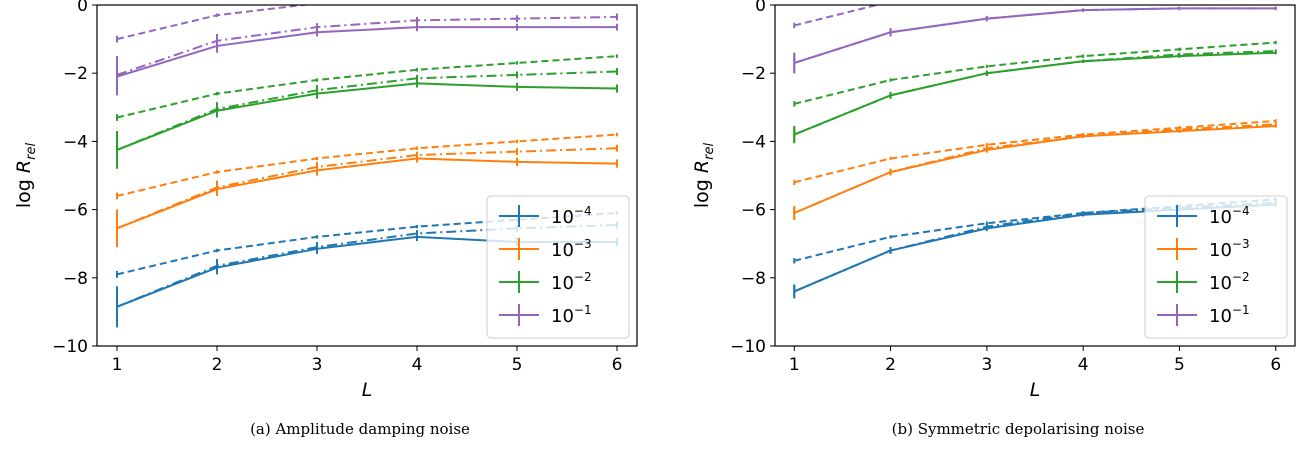 Image resolution: width=1302 pixels, height=449 pixels. What do you see at coordinates (1018, 429) in the screenshot?
I see `caption-b: (b) Symmetric depolarising noise` at bounding box center [1018, 429].